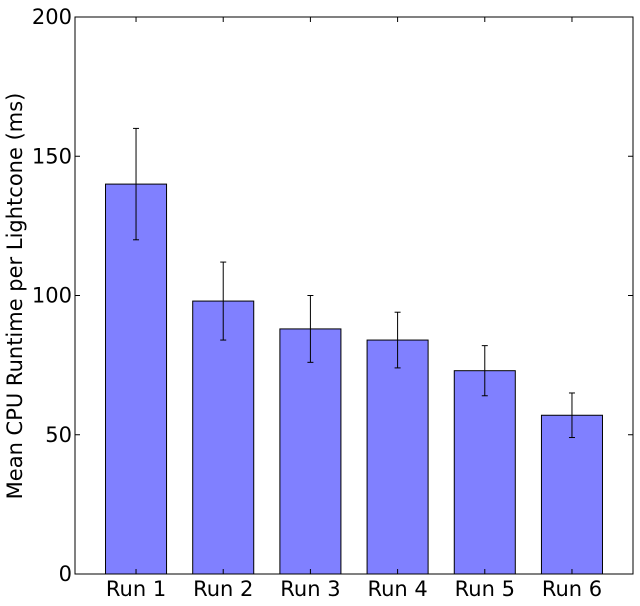 The width and height of the screenshot is (640, 606). Describe the element at coordinates (397, 589) in the screenshot. I see `x-tick-label-4: Run 4` at that location.